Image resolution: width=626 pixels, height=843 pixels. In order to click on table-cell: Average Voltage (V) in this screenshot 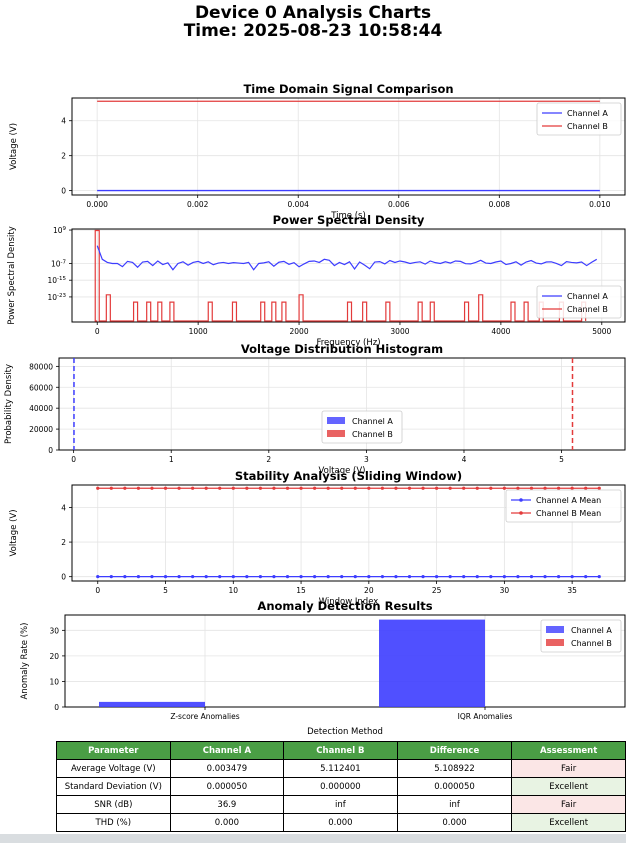, I will do `click(113, 768)`.